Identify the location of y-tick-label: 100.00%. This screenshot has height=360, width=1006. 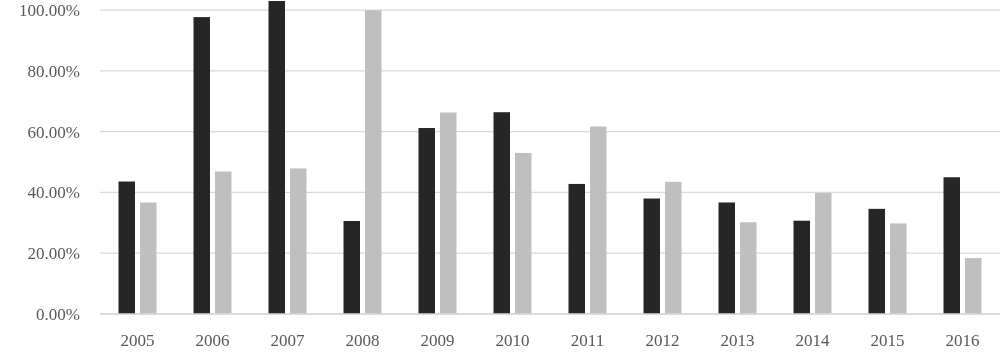
(49, 11).